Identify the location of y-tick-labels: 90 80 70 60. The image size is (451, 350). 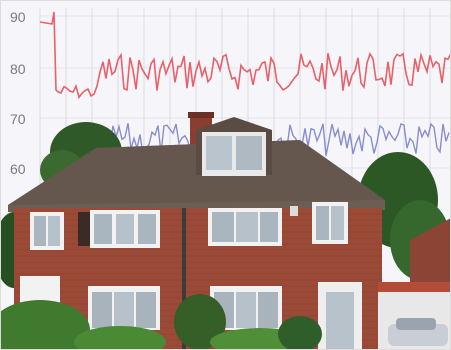
(18, 93).